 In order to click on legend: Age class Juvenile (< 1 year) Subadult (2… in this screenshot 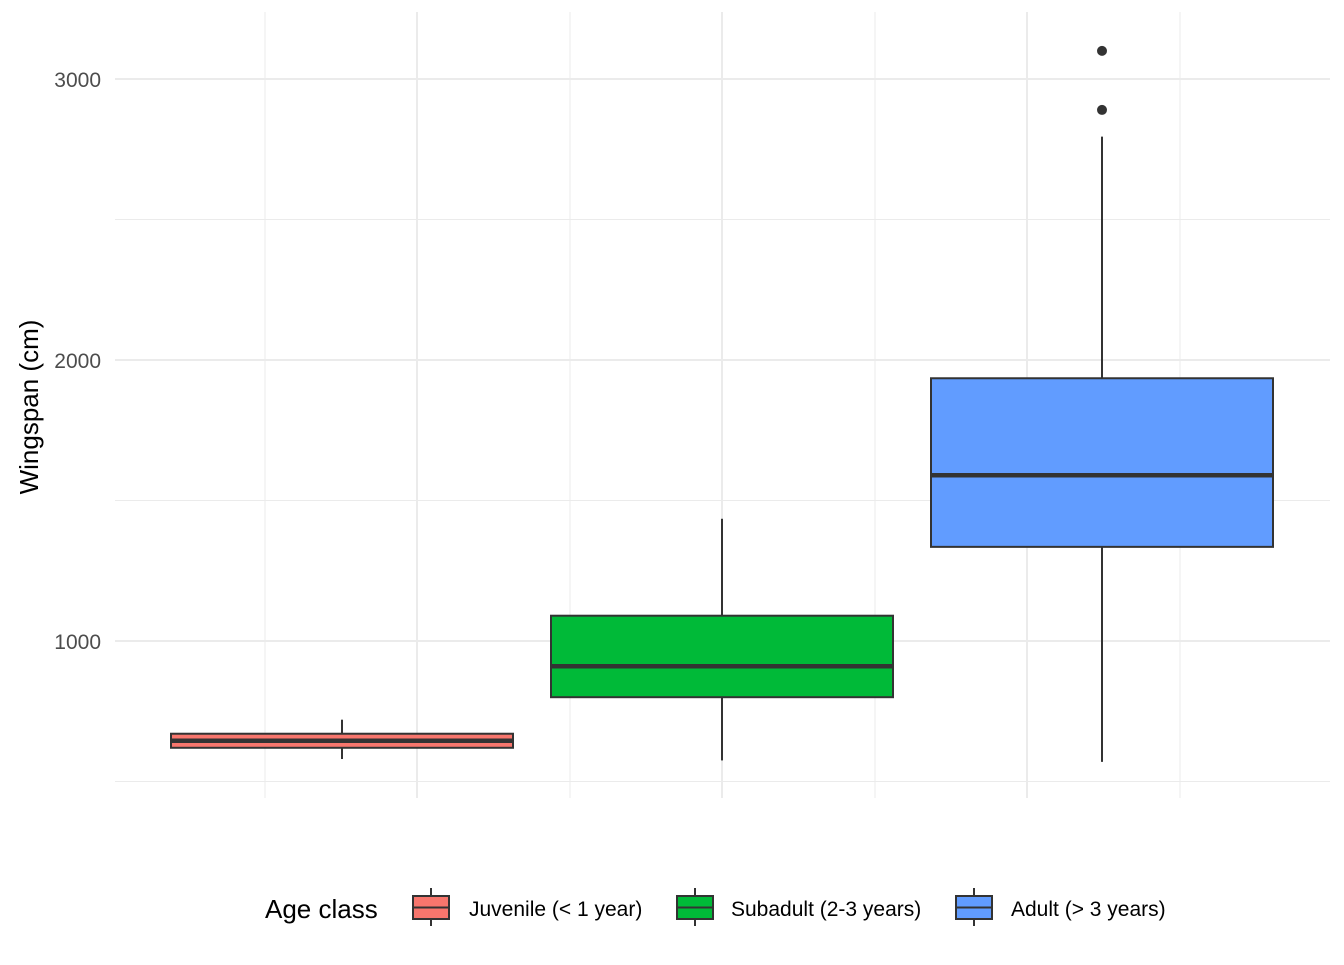, I will do `click(715, 907)`.